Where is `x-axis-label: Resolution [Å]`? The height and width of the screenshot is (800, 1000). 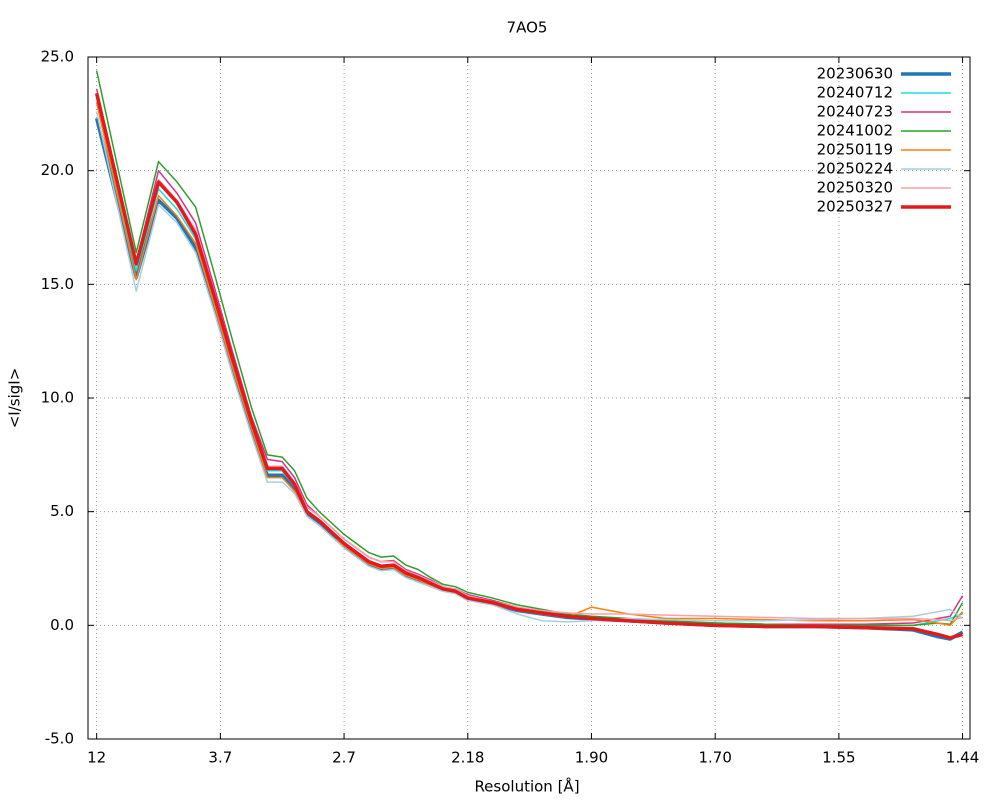 x-axis-label: Resolution [Å] is located at coordinates (526, 786).